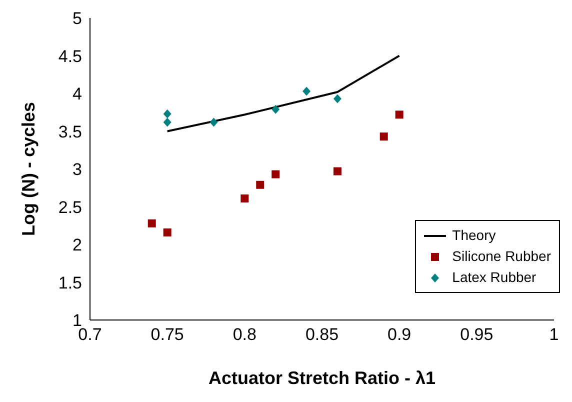 The width and height of the screenshot is (572, 402). Describe the element at coordinates (77, 245) in the screenshot. I see `y-tick-label: 2` at that location.